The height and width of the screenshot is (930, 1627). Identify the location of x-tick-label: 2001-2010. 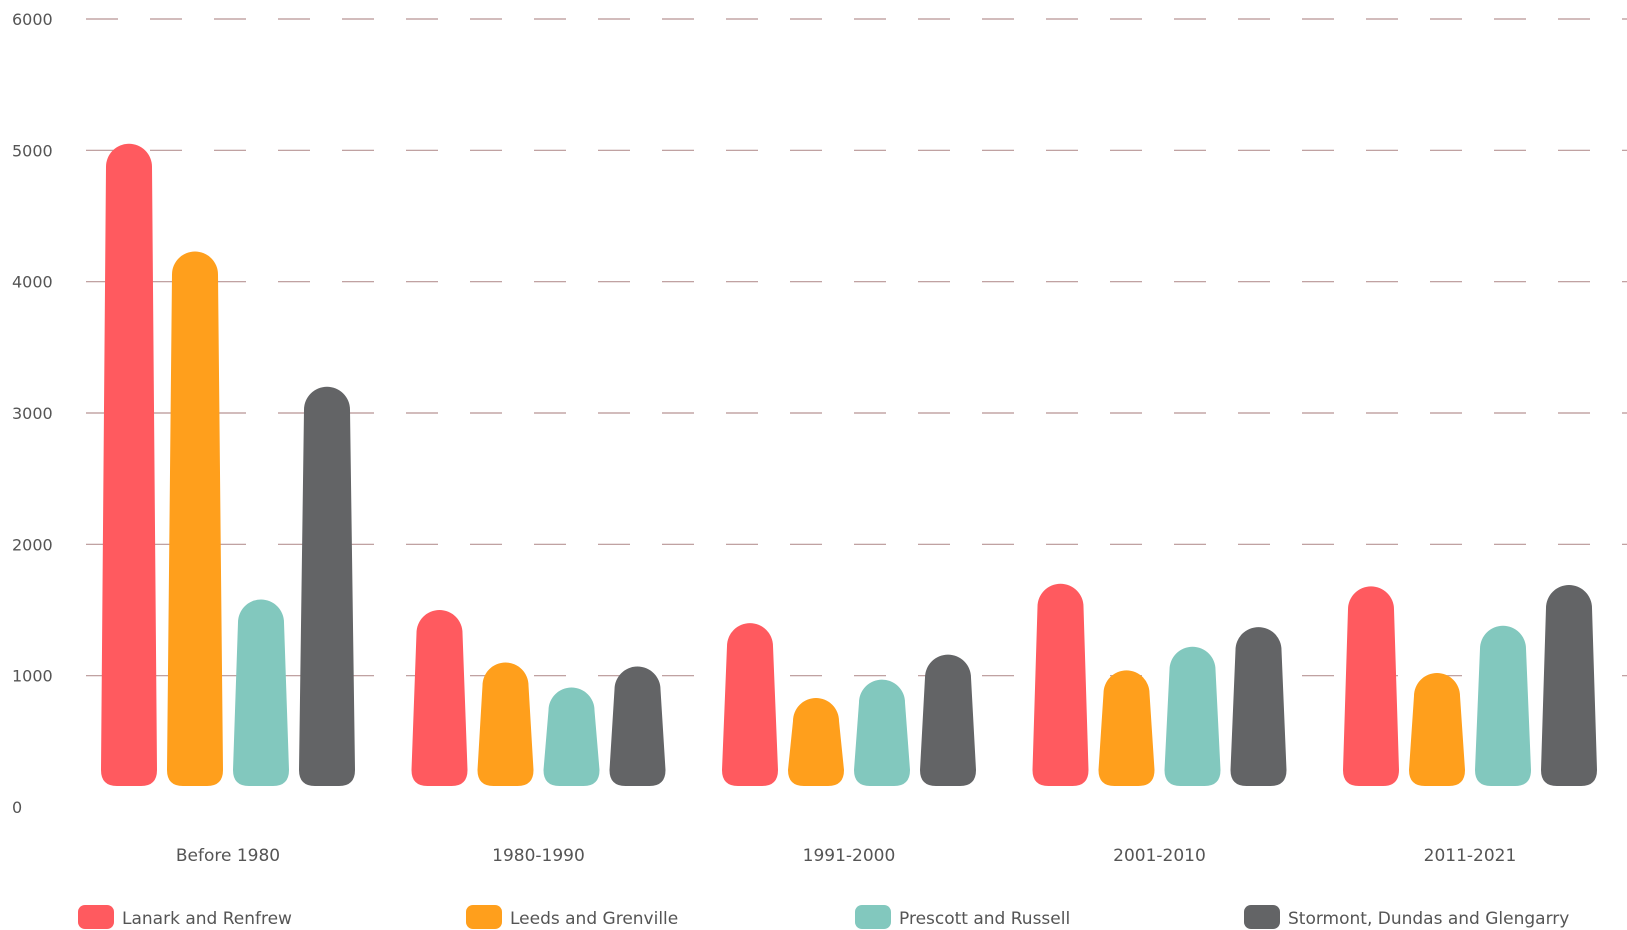
(1159, 856).